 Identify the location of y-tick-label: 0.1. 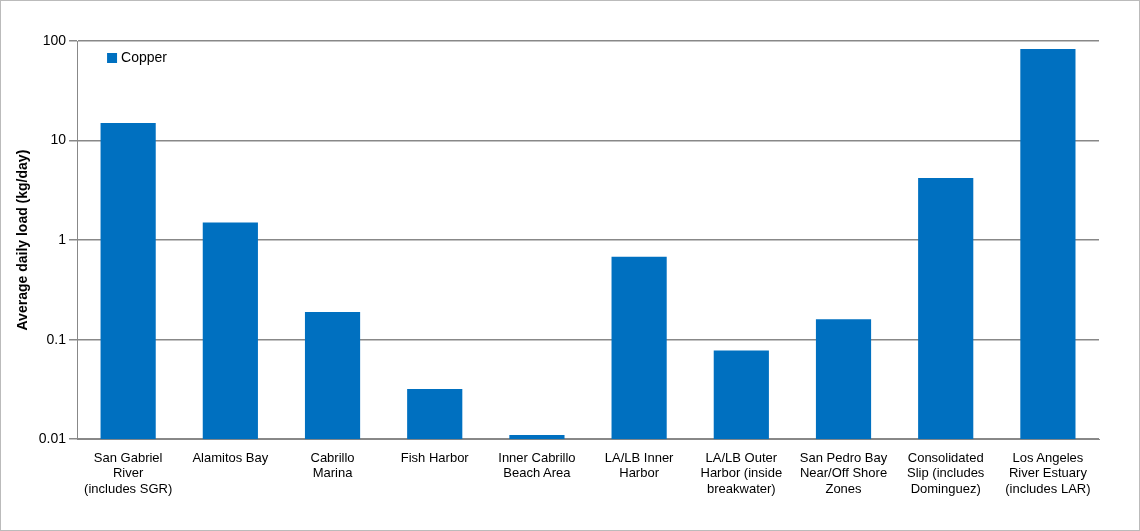
(56, 338).